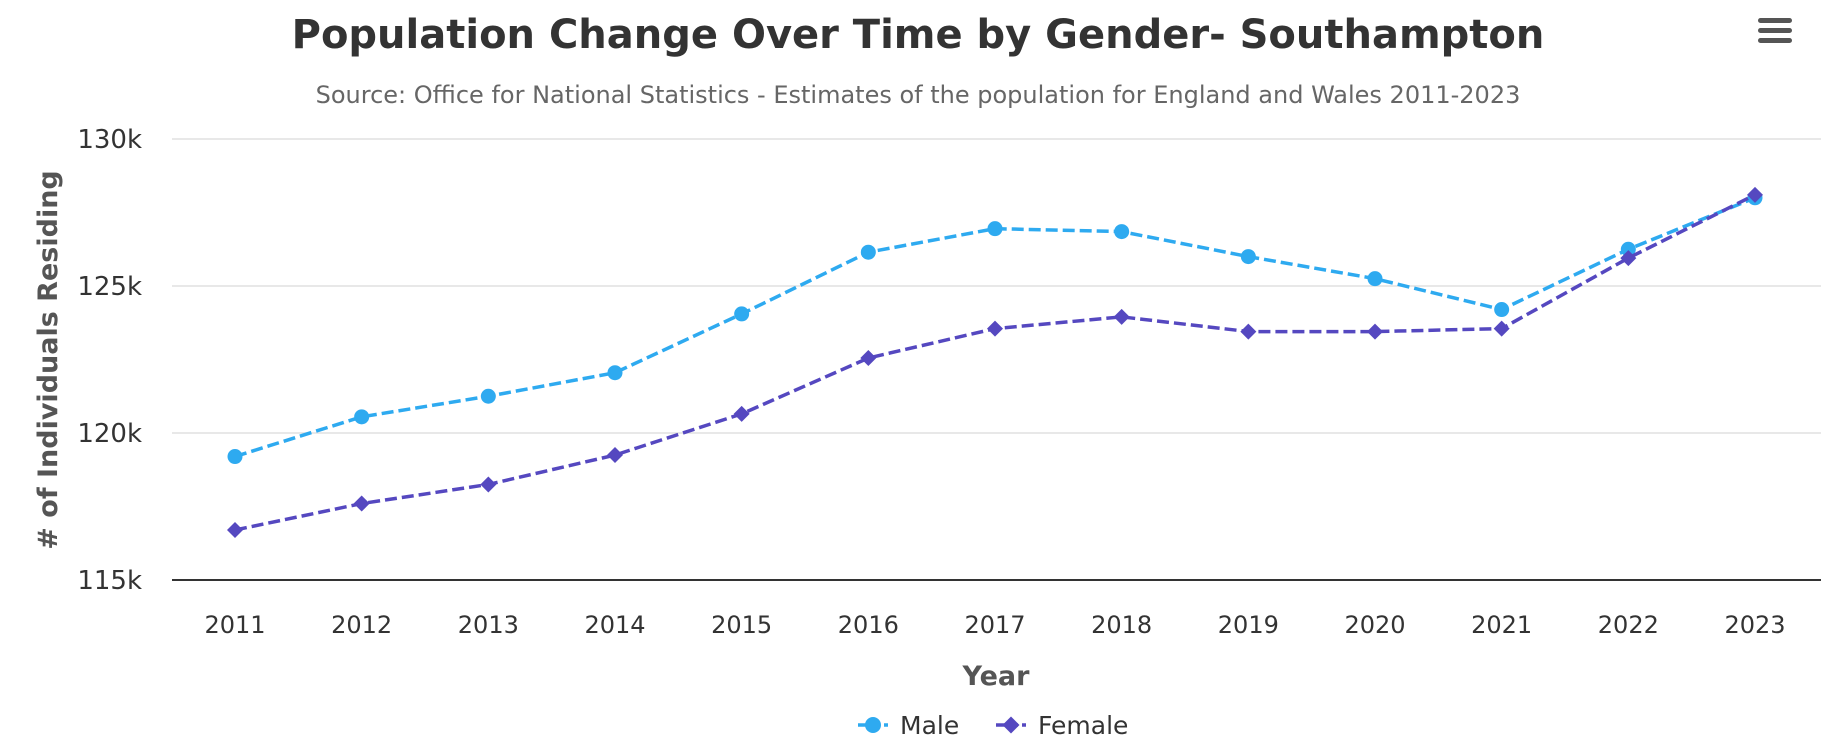  I want to click on hamburger-menu-icon, so click(1775, 33).